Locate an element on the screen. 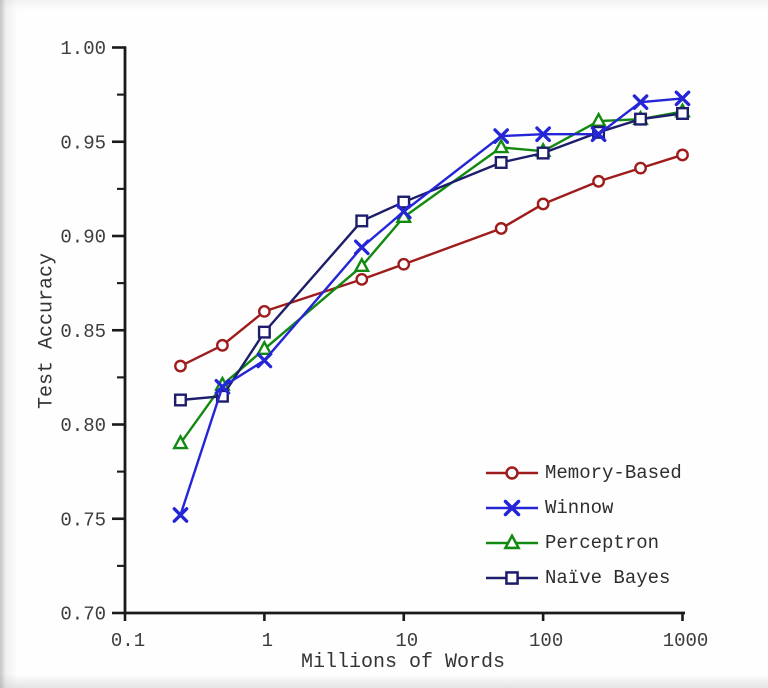 This screenshot has width=768, height=688. x-tick-label: 100 is located at coordinates (546, 641).